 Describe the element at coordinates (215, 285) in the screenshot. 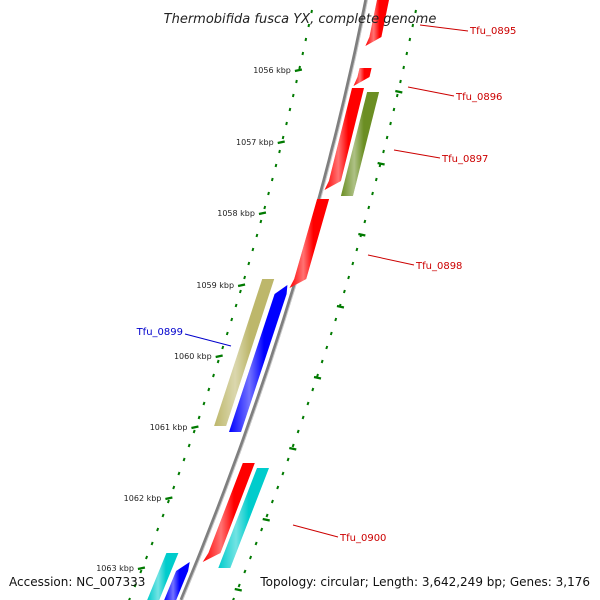

I see `kbp-tick-label: 1059 kbp` at that location.